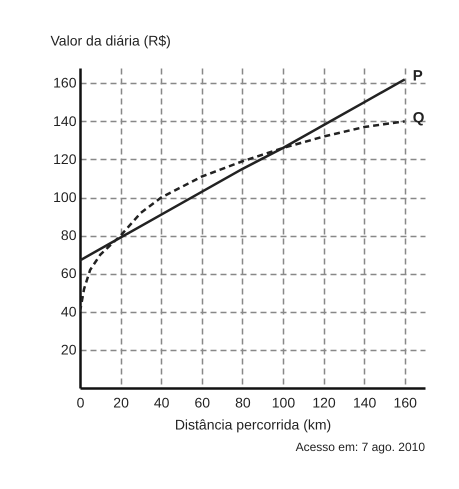  What do you see at coordinates (202, 402) in the screenshot?
I see `x-tick-label: 60` at bounding box center [202, 402].